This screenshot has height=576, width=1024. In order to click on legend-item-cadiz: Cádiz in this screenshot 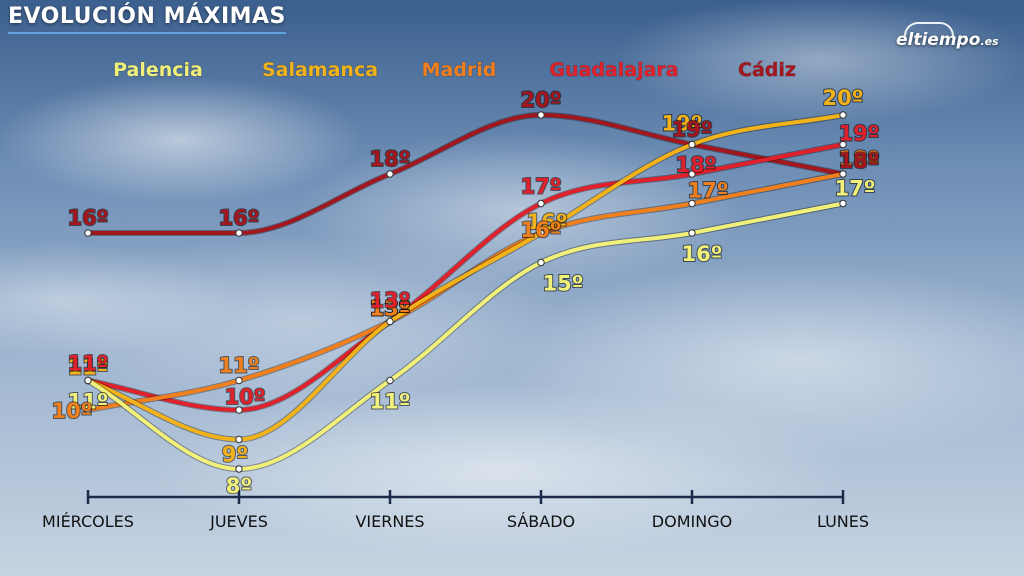, I will do `click(767, 70)`.